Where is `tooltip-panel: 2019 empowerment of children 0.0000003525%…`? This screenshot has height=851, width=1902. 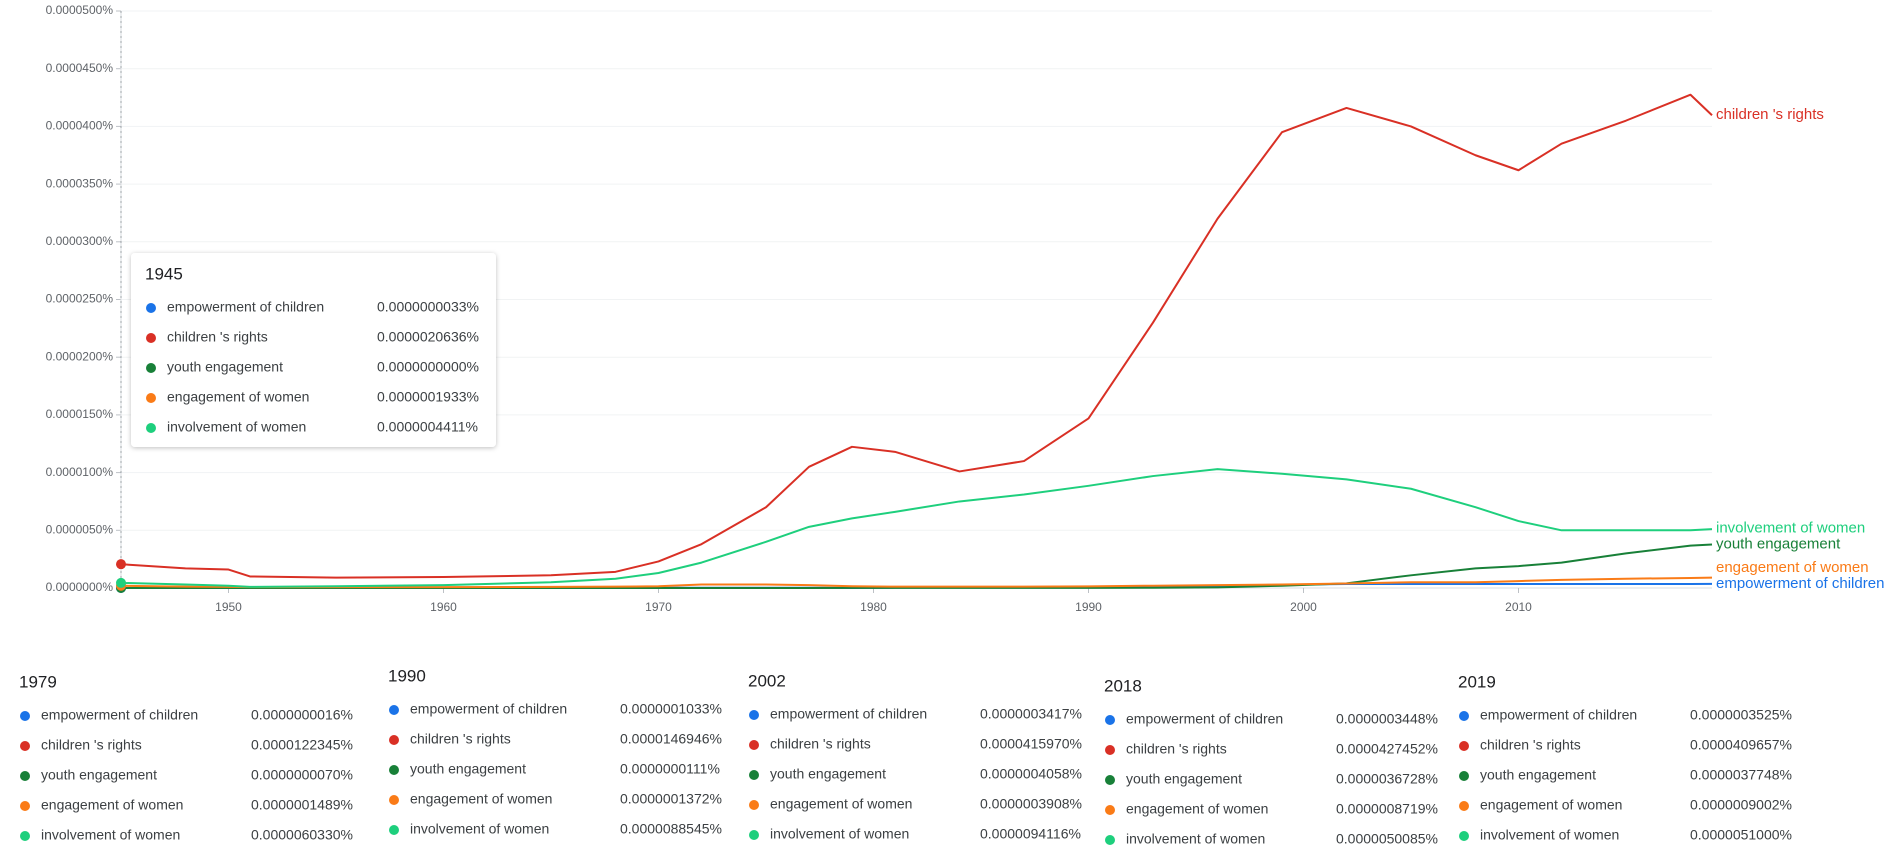 tooltip-panel: 2019 empowerment of children 0.0000003525%… is located at coordinates (1625, 757).